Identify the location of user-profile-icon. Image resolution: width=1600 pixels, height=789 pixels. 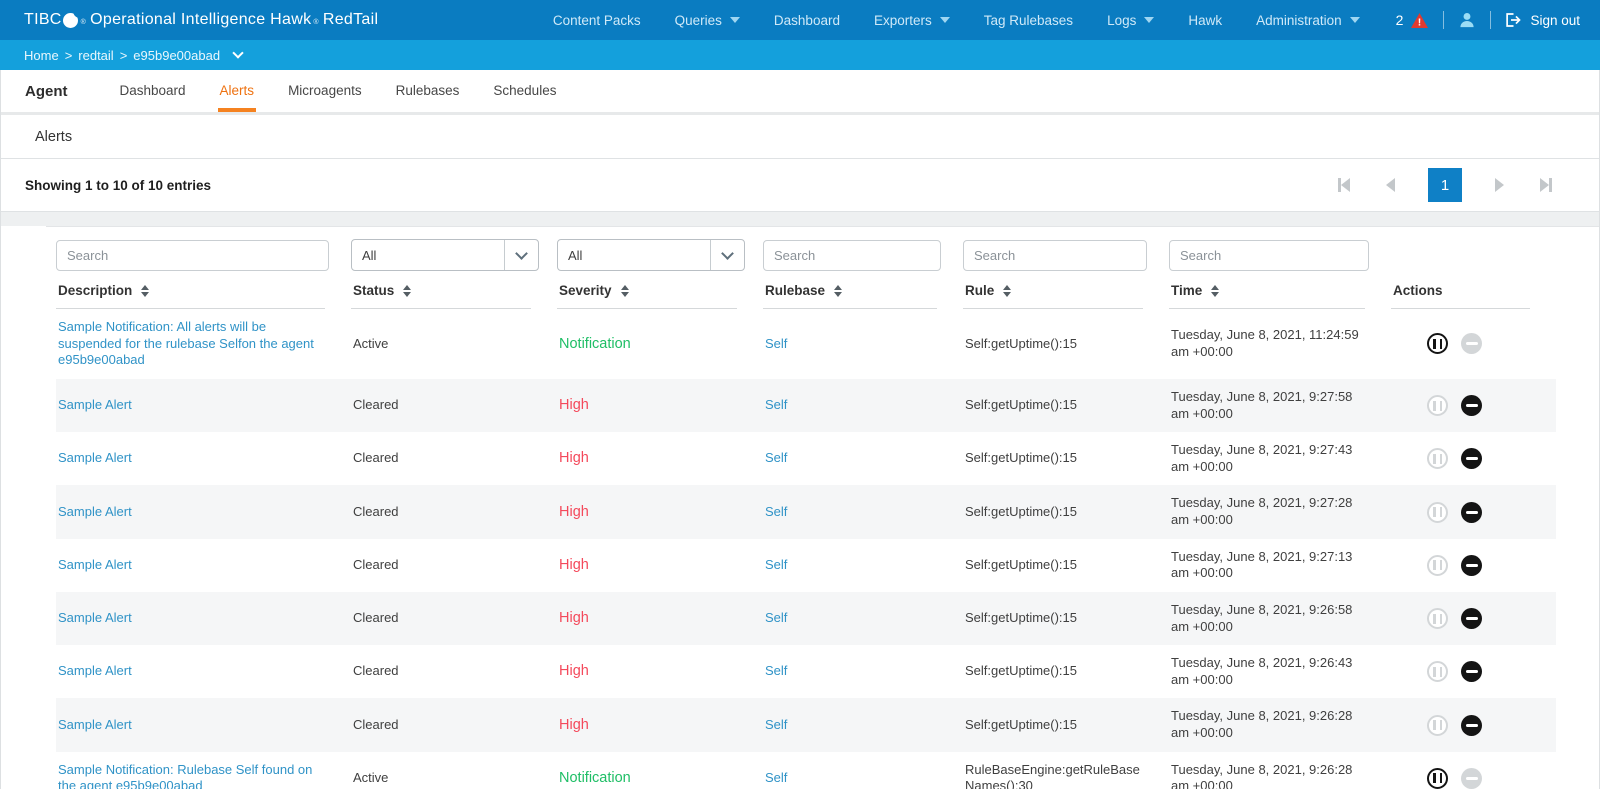
(1467, 20).